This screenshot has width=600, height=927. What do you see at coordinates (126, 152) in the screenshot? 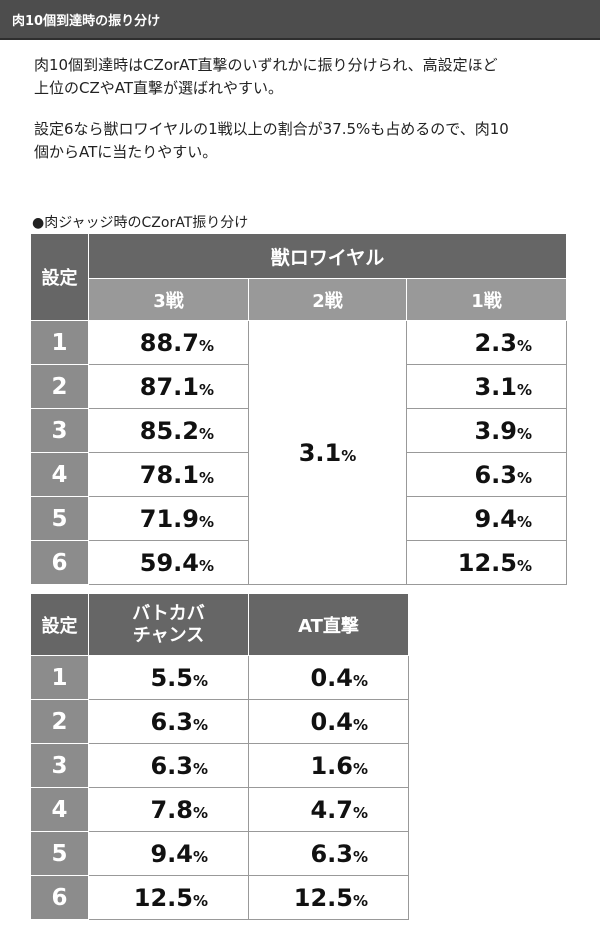
I see `intro-p2-line2: 個からATに当たりやすい。` at bounding box center [126, 152].